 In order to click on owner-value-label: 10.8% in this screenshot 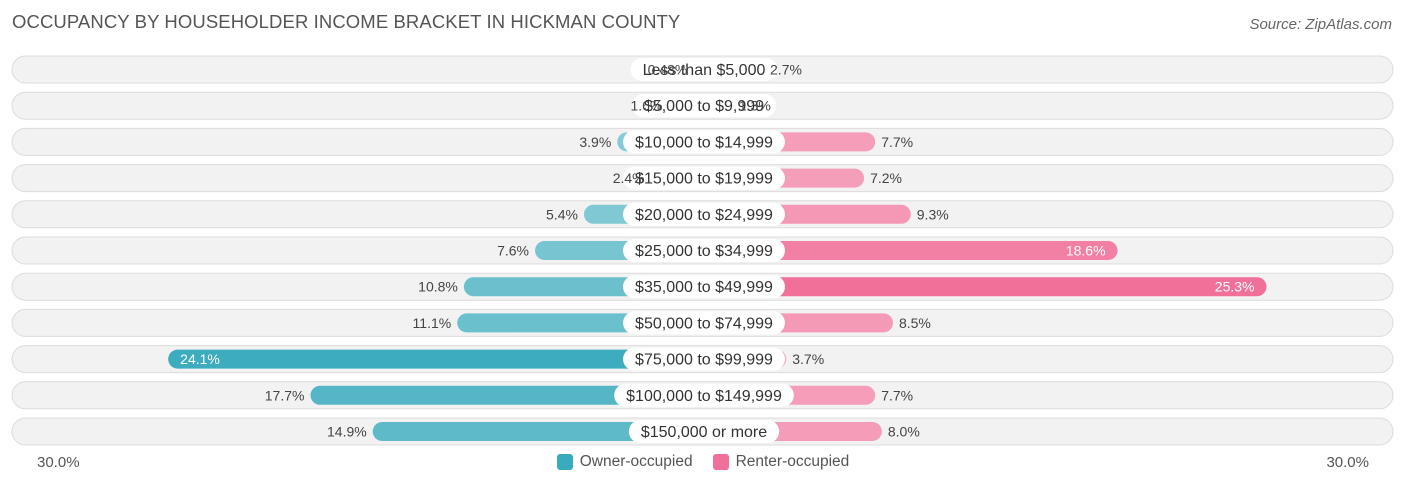, I will do `click(438, 287)`.